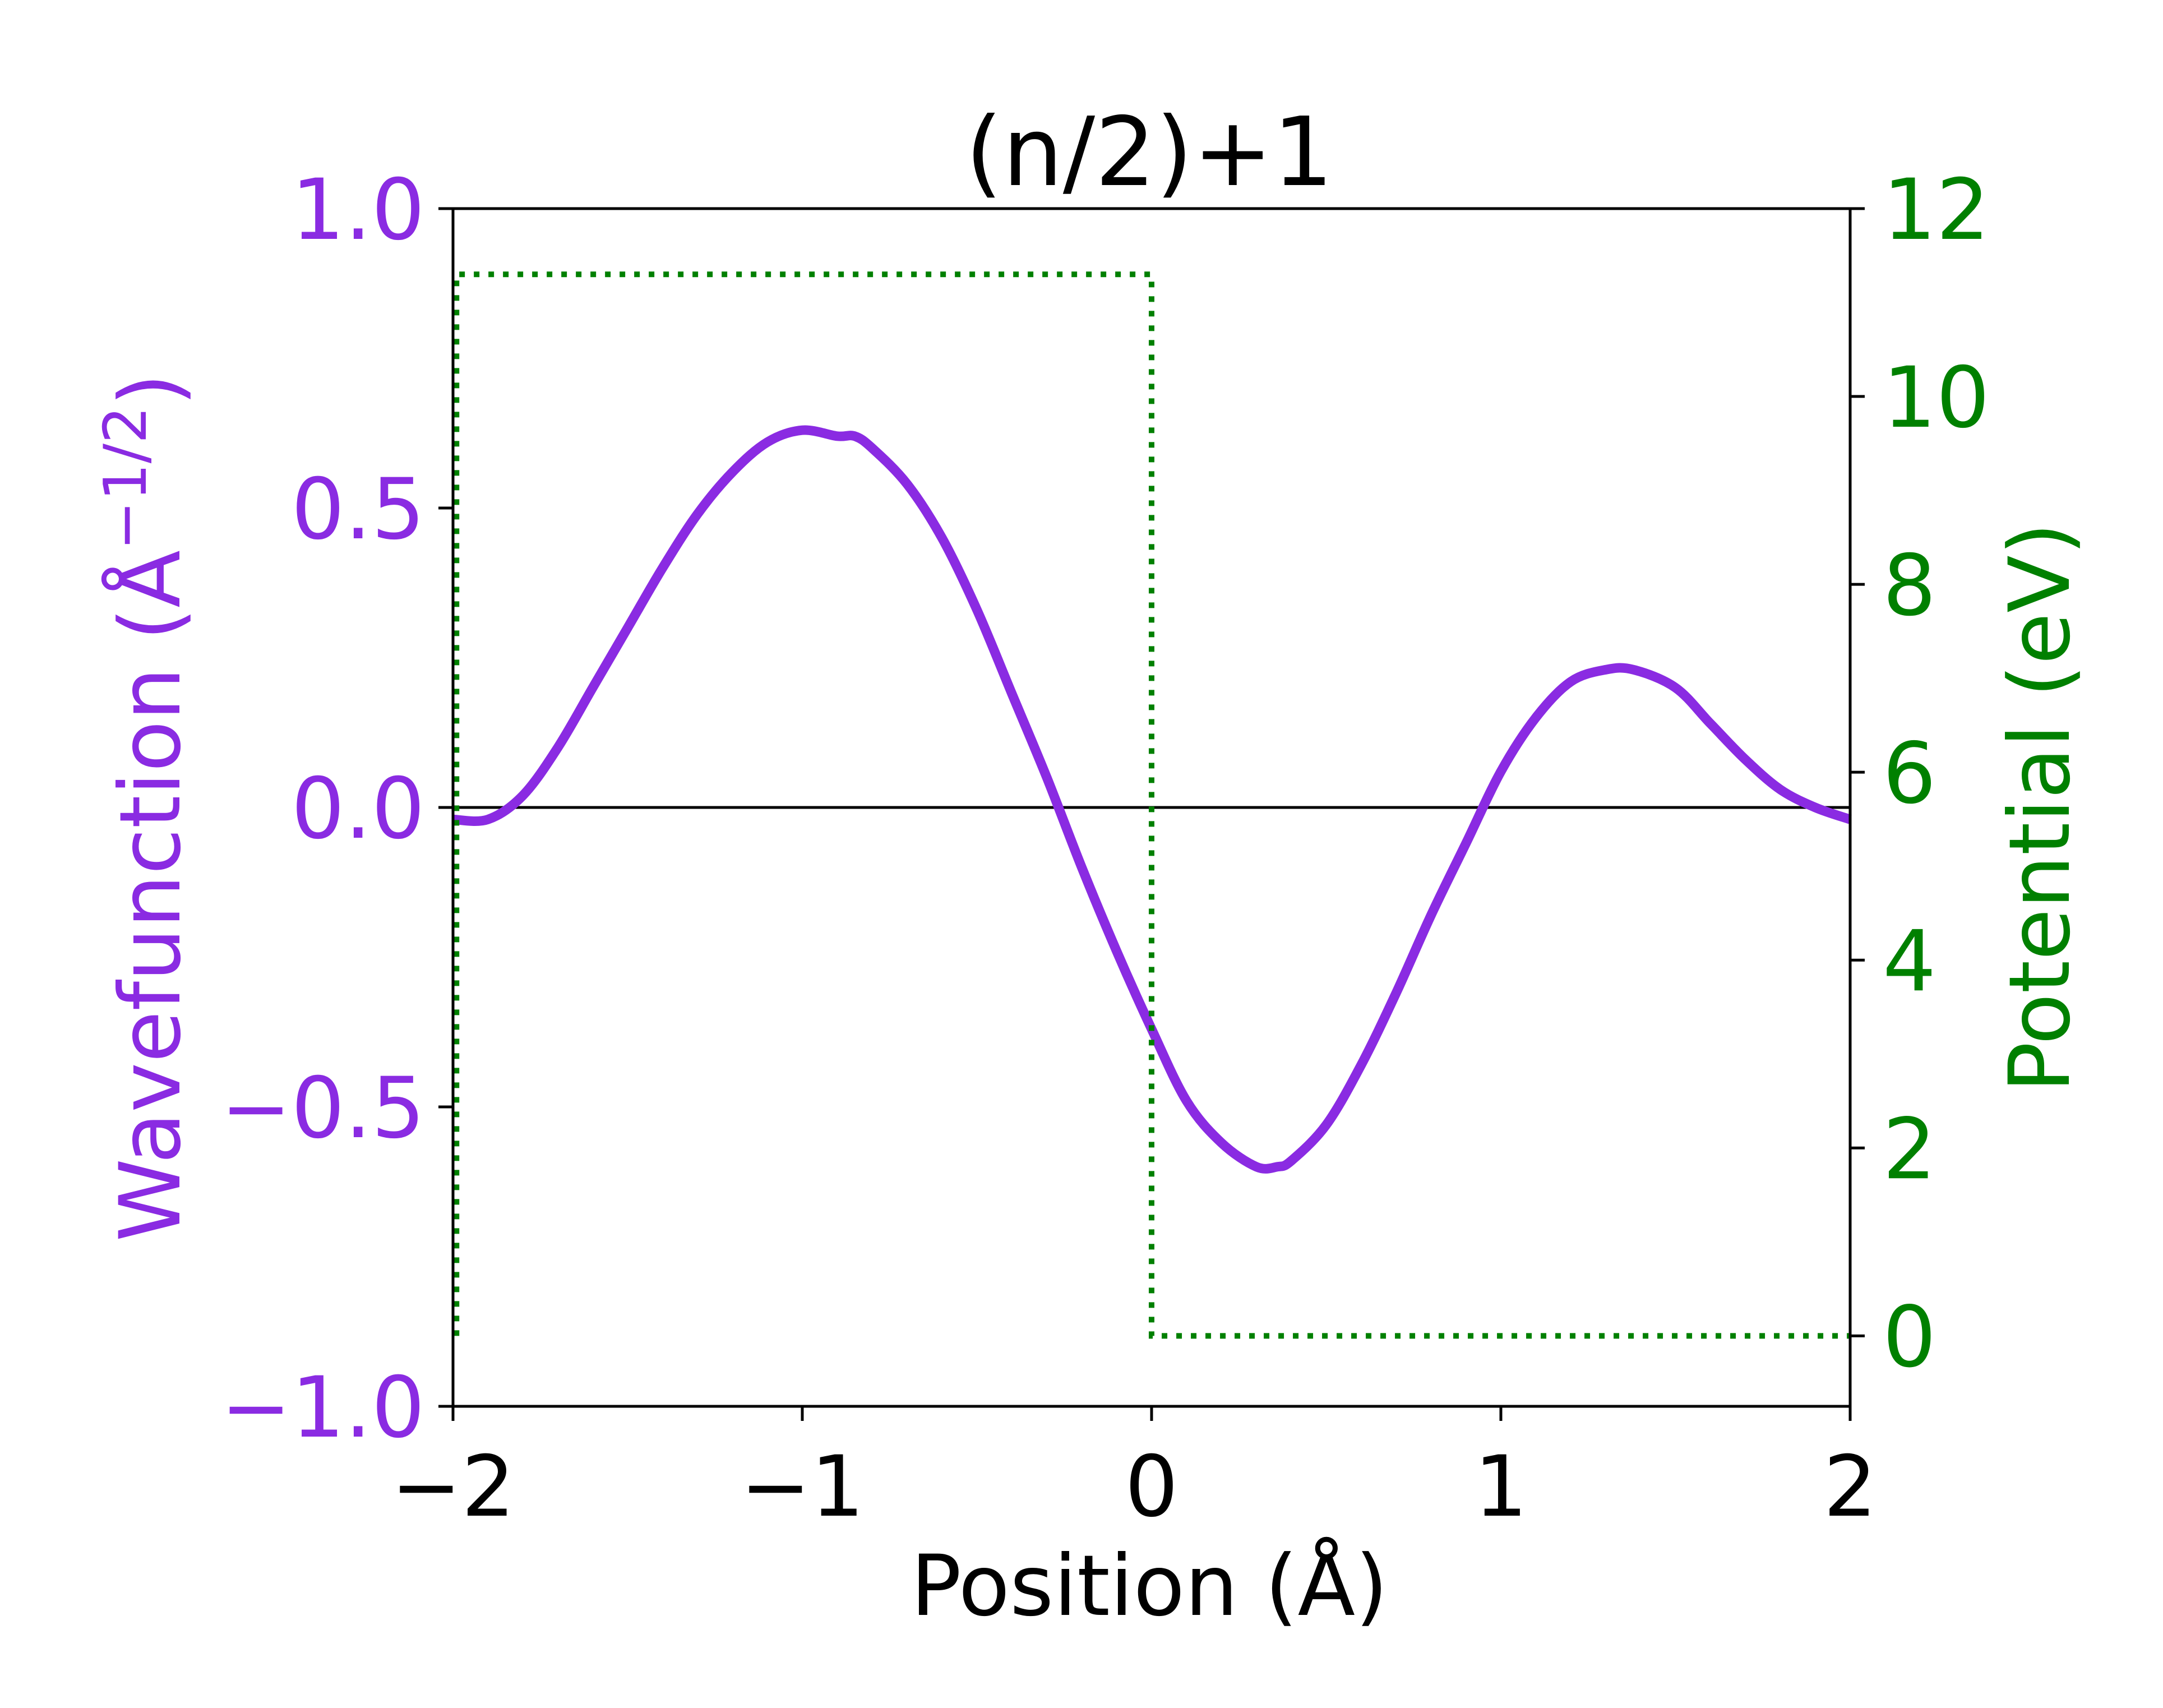 This screenshot has width=2163, height=1708. What do you see at coordinates (125, 478) in the screenshot?
I see `y-axis-left-label-sup: −1/2` at bounding box center [125, 478].